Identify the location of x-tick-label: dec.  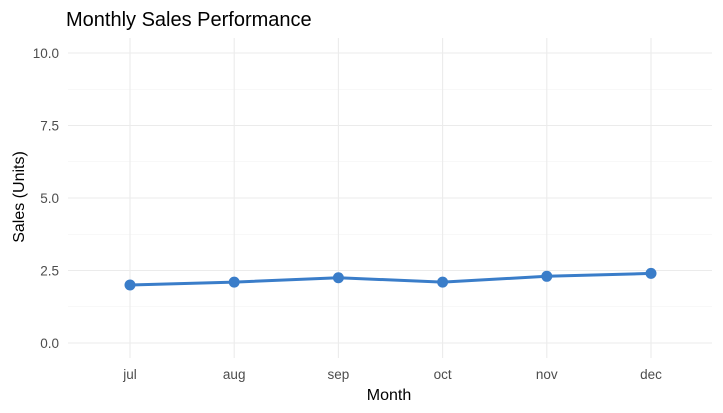
(651, 374).